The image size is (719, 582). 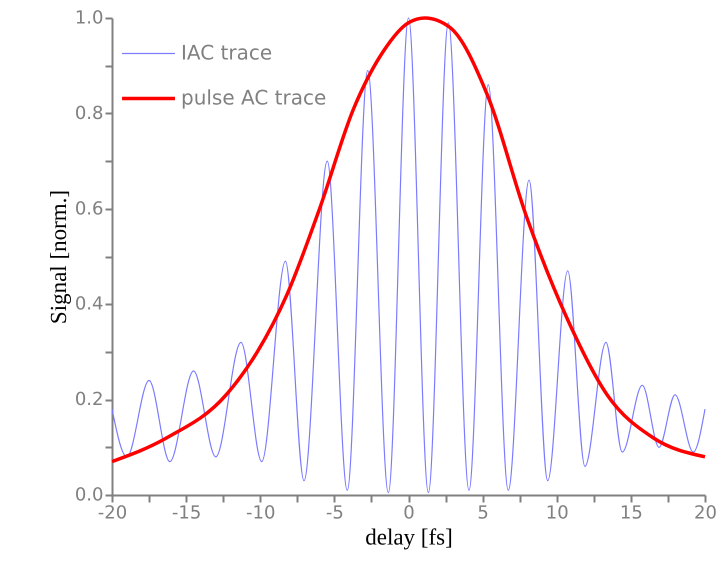 I want to click on legend-label: IAC trace, so click(x=226, y=52).